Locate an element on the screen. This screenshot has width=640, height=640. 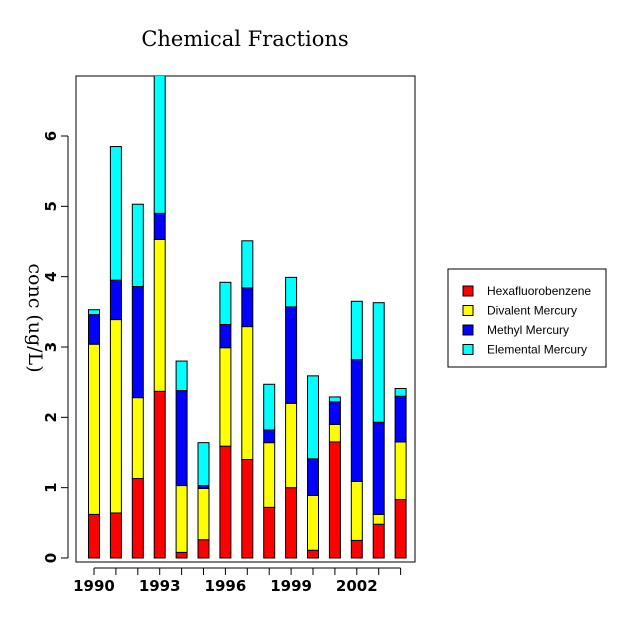
bar-segment-hexafluorobenzene-1998 is located at coordinates (269, 532).